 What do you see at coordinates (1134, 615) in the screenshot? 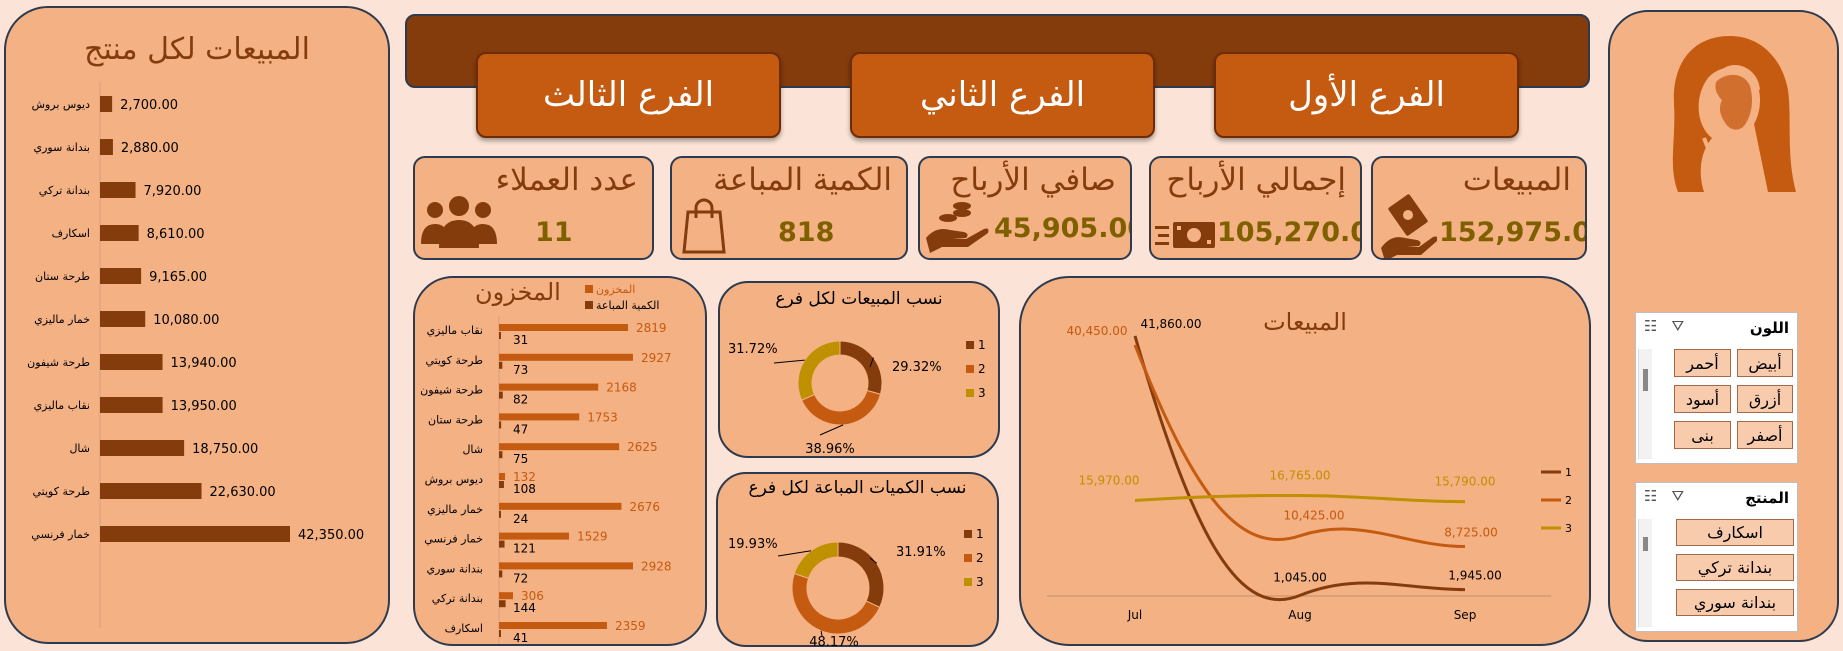
I see `x-tick-label: Jul` at bounding box center [1134, 615].